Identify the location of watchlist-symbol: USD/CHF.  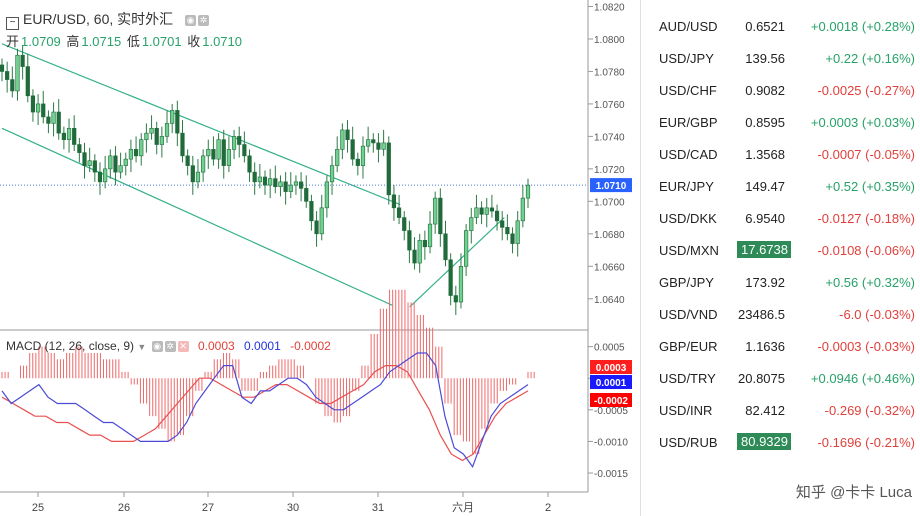
(688, 90).